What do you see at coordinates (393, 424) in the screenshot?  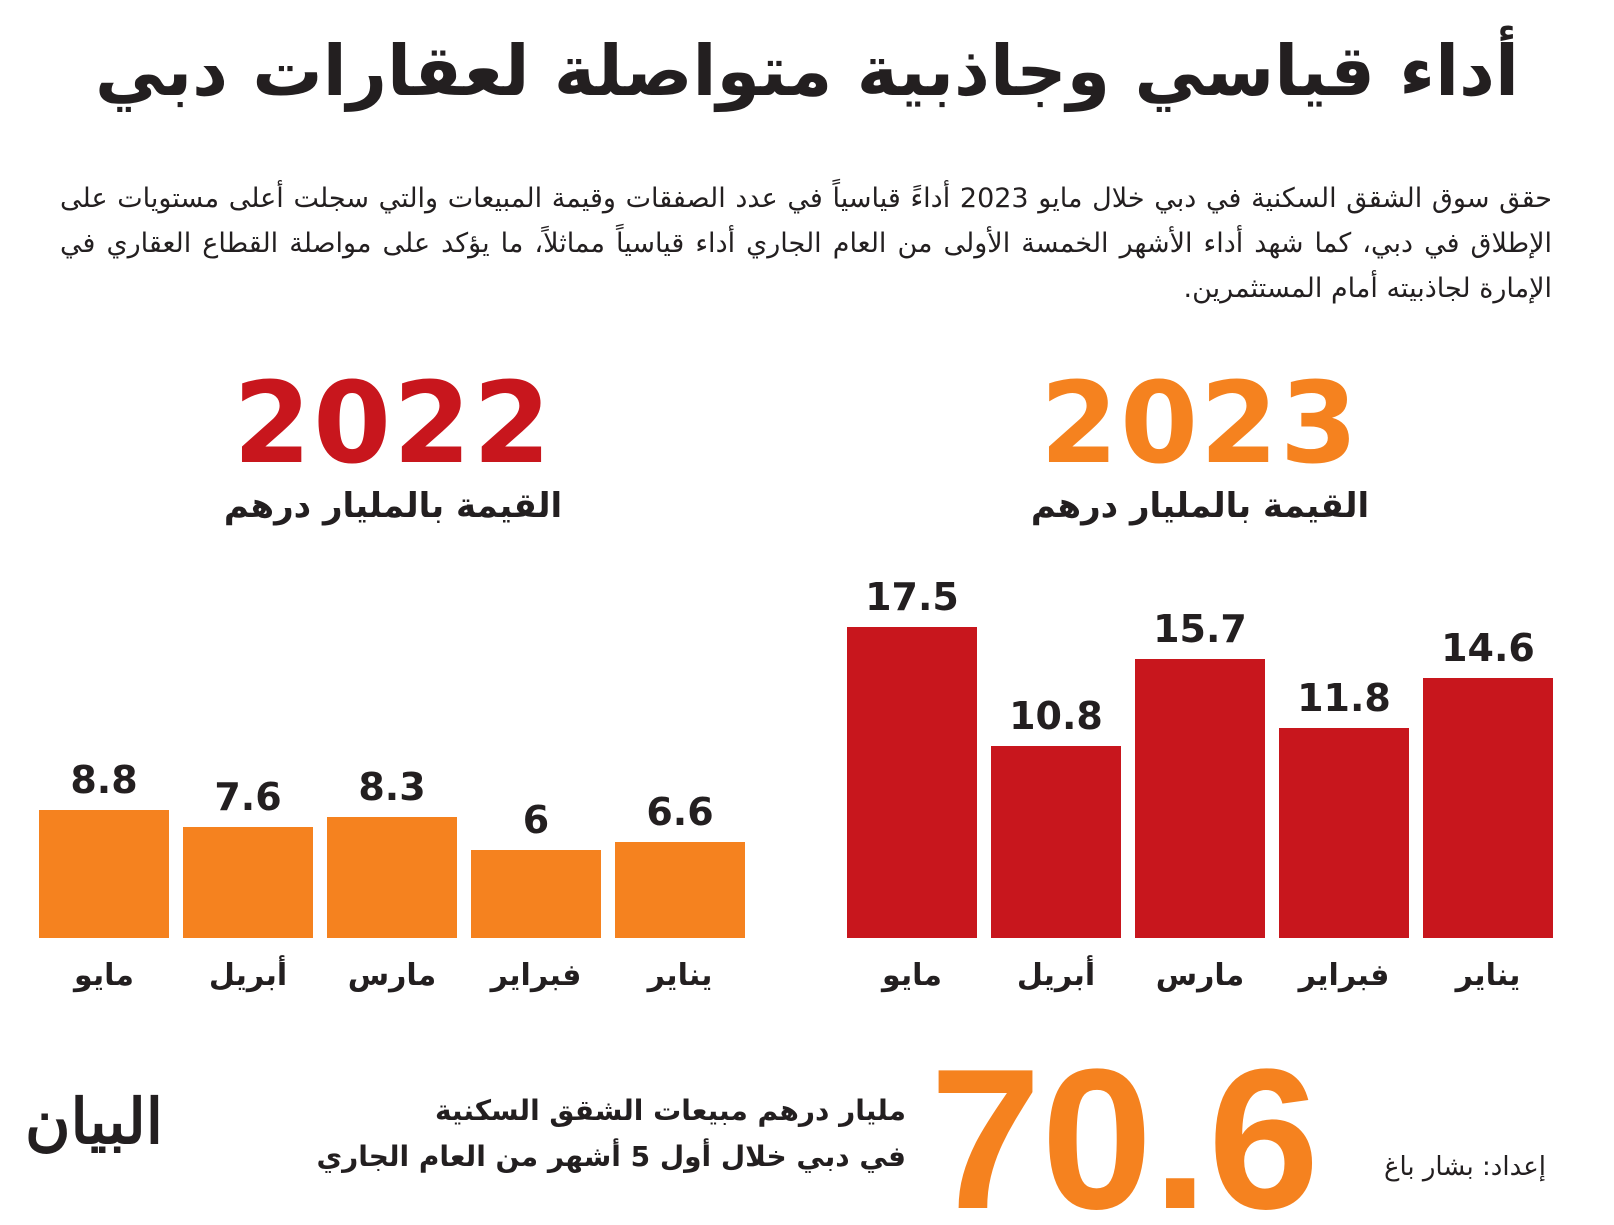 I see `year-2022-title: 2022` at bounding box center [393, 424].